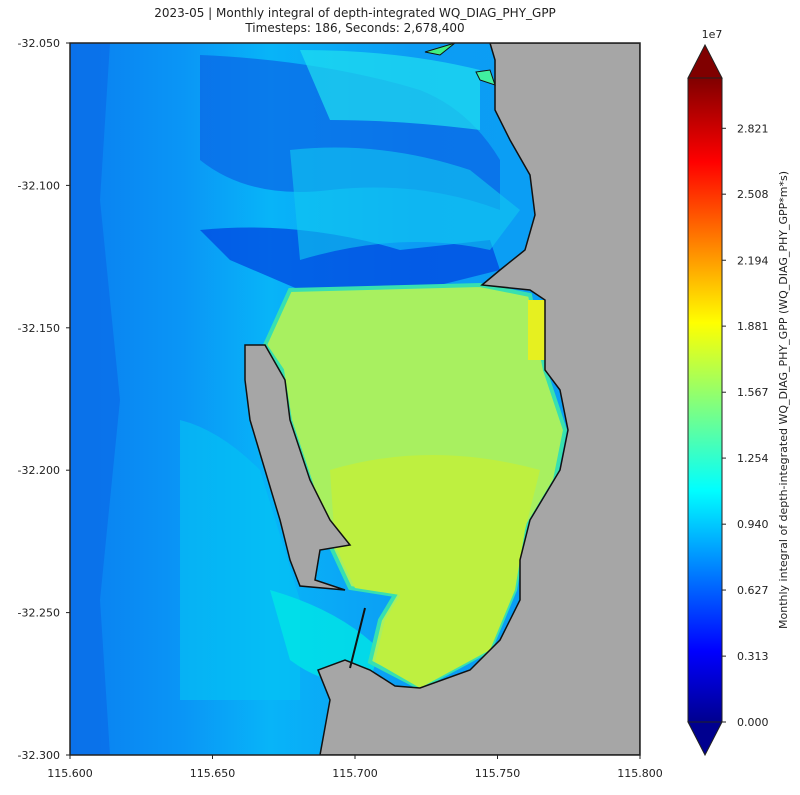 This screenshot has height=795, width=800. Describe the element at coordinates (39, 185) in the screenshot. I see `y-tick-label: -32.100` at that location.